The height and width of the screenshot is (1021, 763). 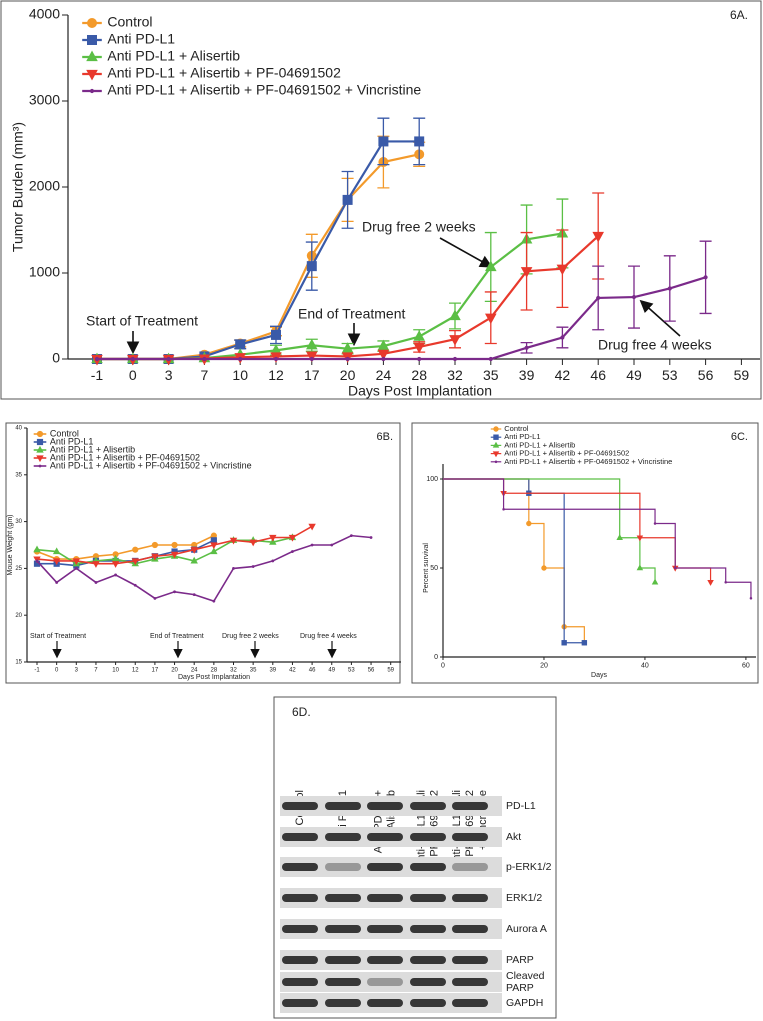 I want to click on x-tick-label: 7, so click(x=205, y=375).